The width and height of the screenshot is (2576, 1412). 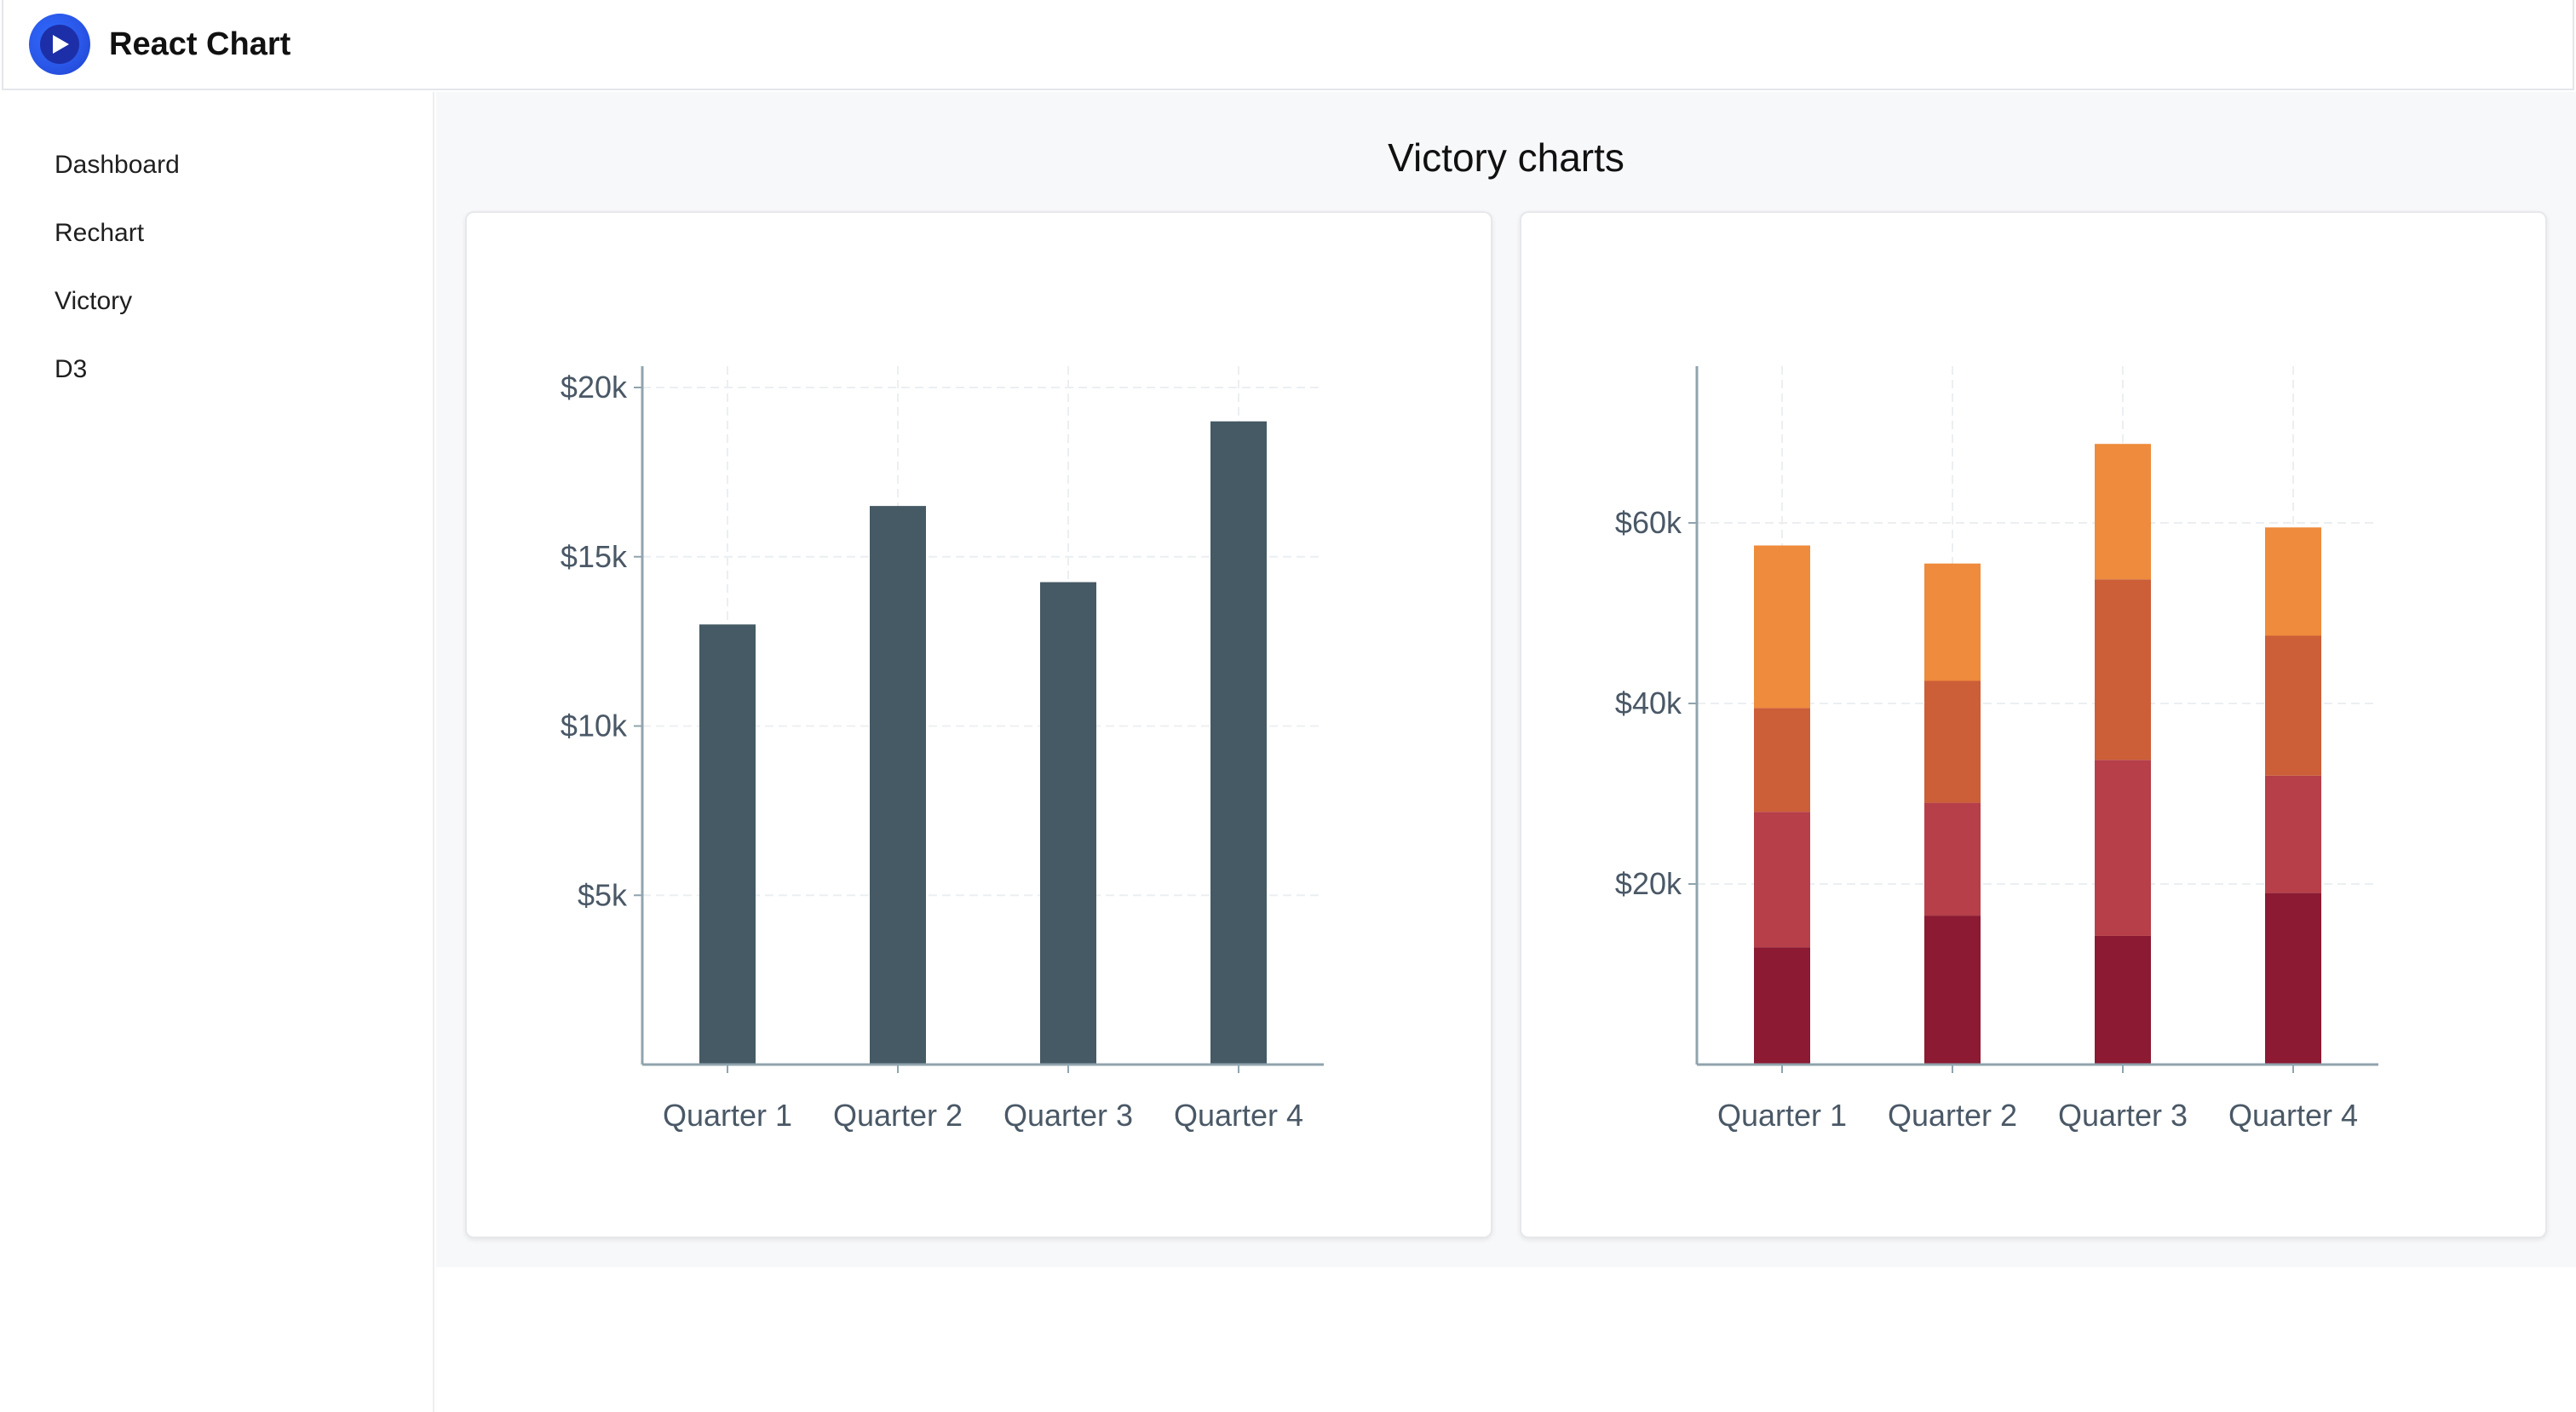 I want to click on y-tick-label: $5k, so click(x=603, y=894).